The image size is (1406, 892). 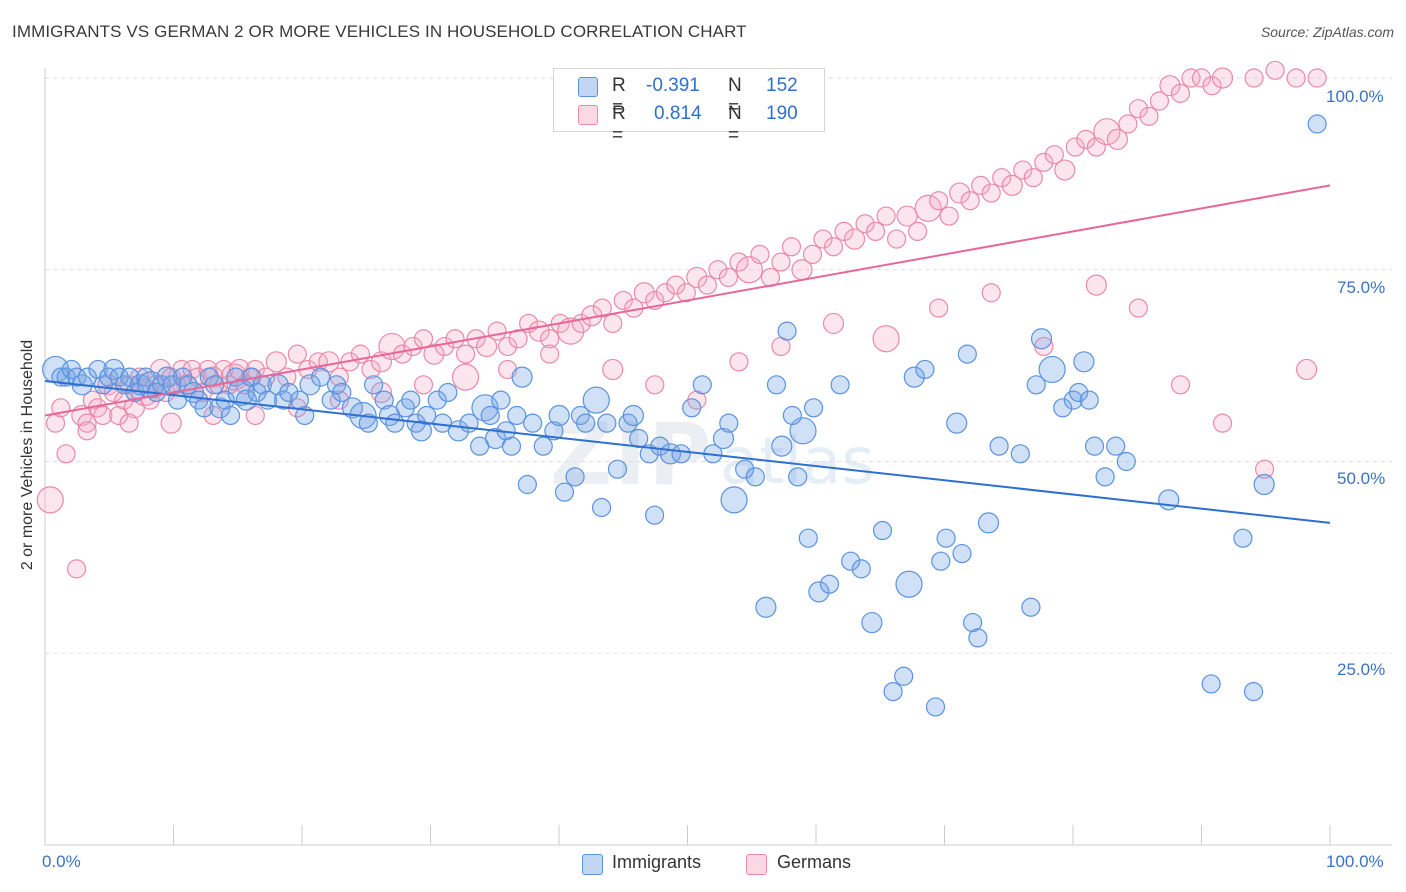 What do you see at coordinates (1355, 96) in the screenshot?
I see `y-tick-label-100: 100.0%` at bounding box center [1355, 96].